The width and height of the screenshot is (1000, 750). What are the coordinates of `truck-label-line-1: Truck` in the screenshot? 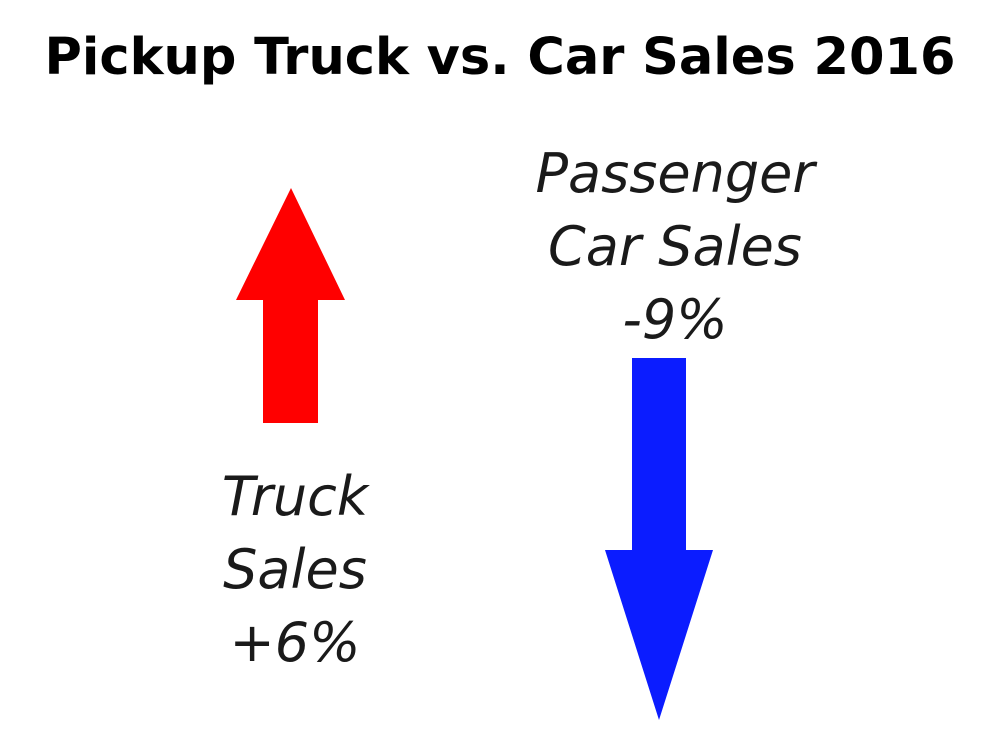 It's located at (295, 496).